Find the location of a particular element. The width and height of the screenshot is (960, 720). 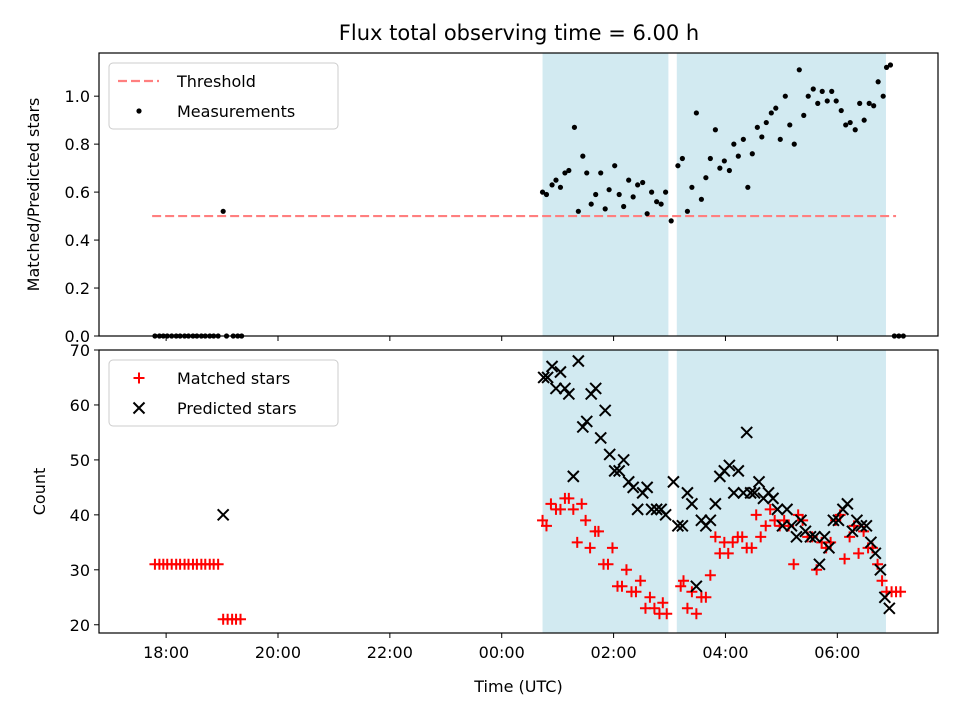

legend-box is located at coordinates (223, 96).